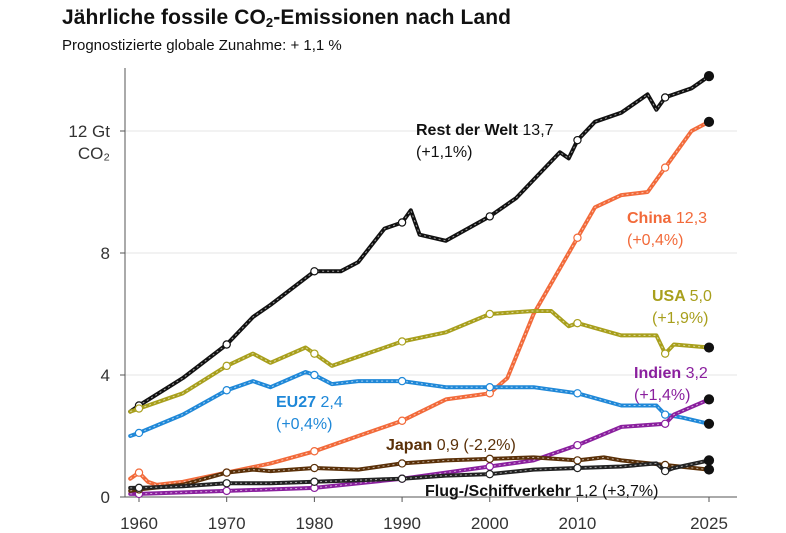 The image size is (786, 533). What do you see at coordinates (485, 130) in the screenshot?
I see `series-label-rest: Rest der Welt 13,7` at bounding box center [485, 130].